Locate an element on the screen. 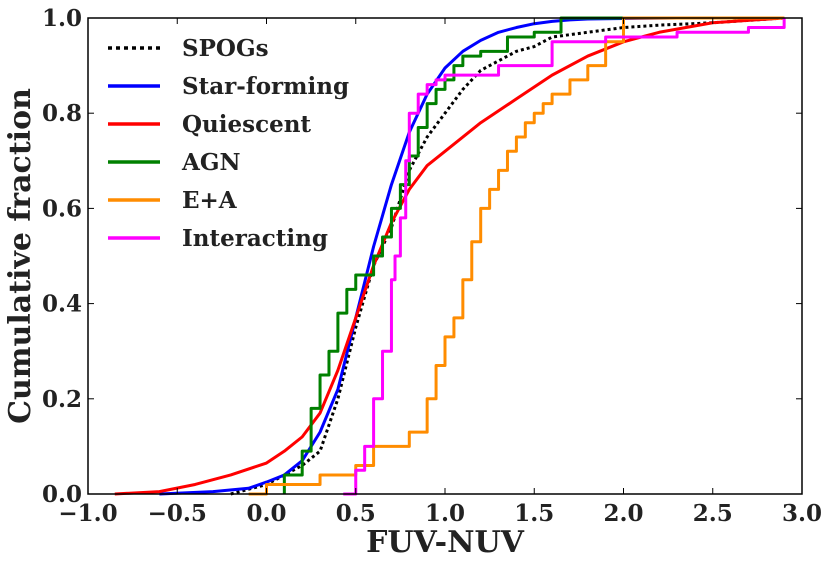 The width and height of the screenshot is (830, 564). legend-label: SPOGs is located at coordinates (225, 48).